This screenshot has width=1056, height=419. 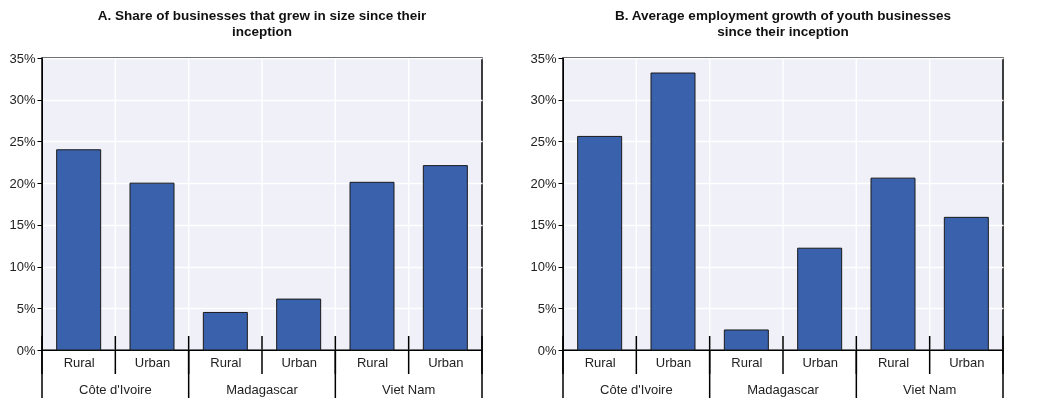 What do you see at coordinates (262, 23) in the screenshot?
I see `chart-title: A. Share of businesses that grew in size since their inception` at bounding box center [262, 23].